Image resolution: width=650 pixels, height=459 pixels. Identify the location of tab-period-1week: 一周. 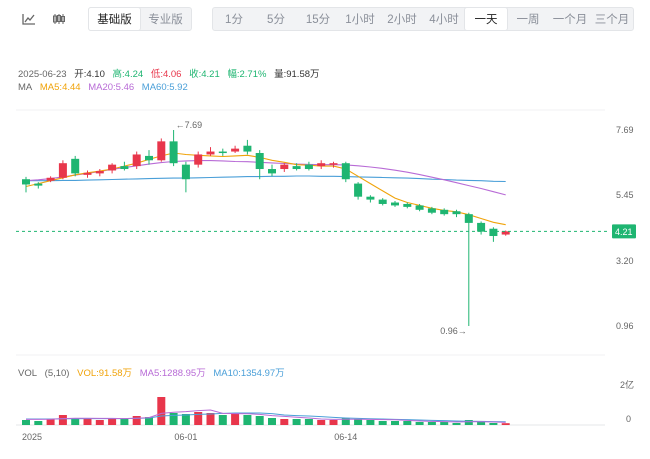
(528, 20).